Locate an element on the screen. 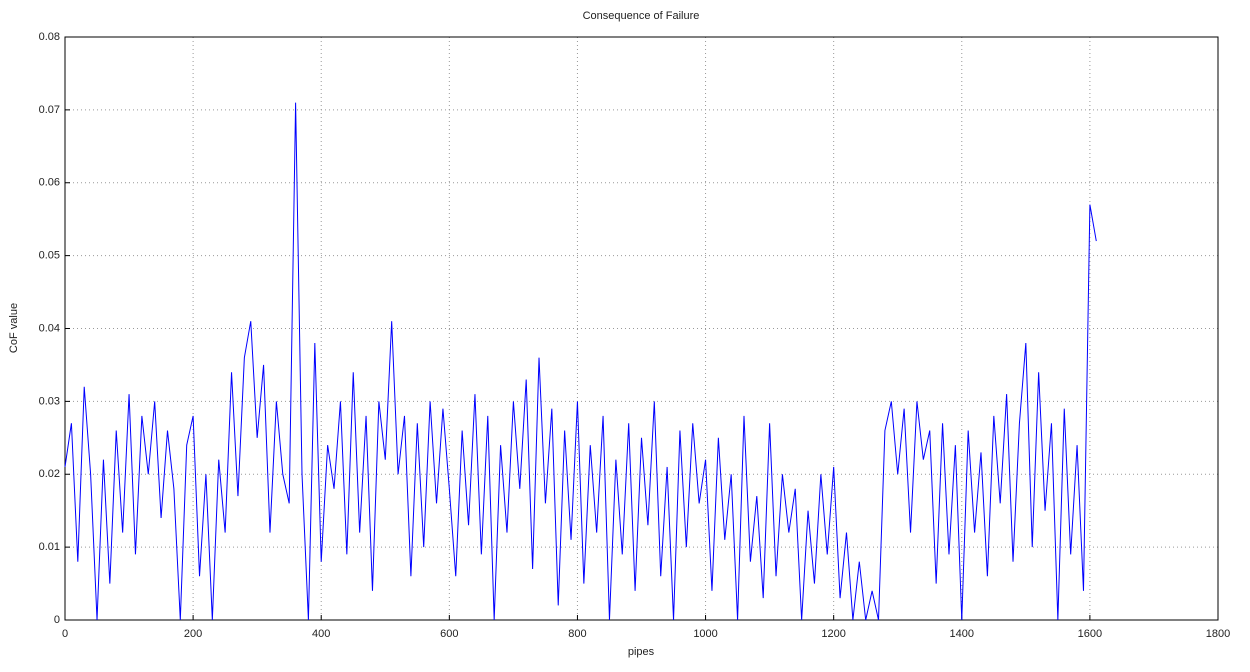 The width and height of the screenshot is (1250, 672). y-tick-label: 0.05 is located at coordinates (49, 256).